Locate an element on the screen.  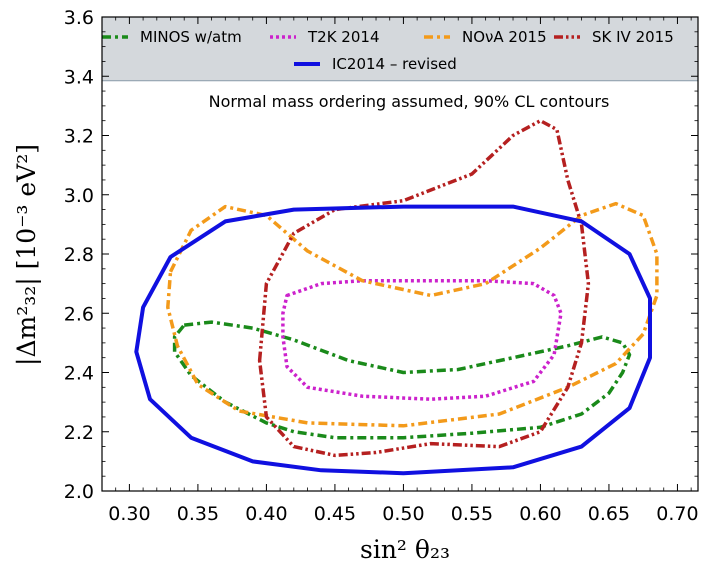
legend-label: NOνA 2015 is located at coordinates (504, 37).